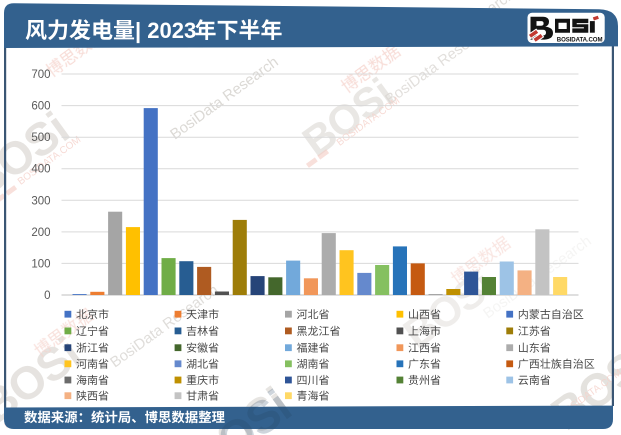 This screenshot has height=435, width=621. I want to click on svg-text: 0, so click(47, 296).